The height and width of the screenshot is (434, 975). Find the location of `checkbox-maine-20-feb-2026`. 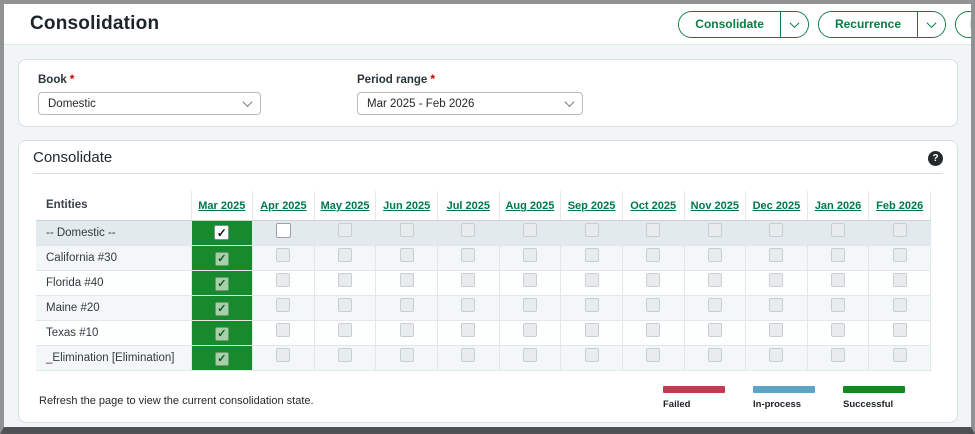

checkbox-maine-20-feb-2026 is located at coordinates (899, 305).